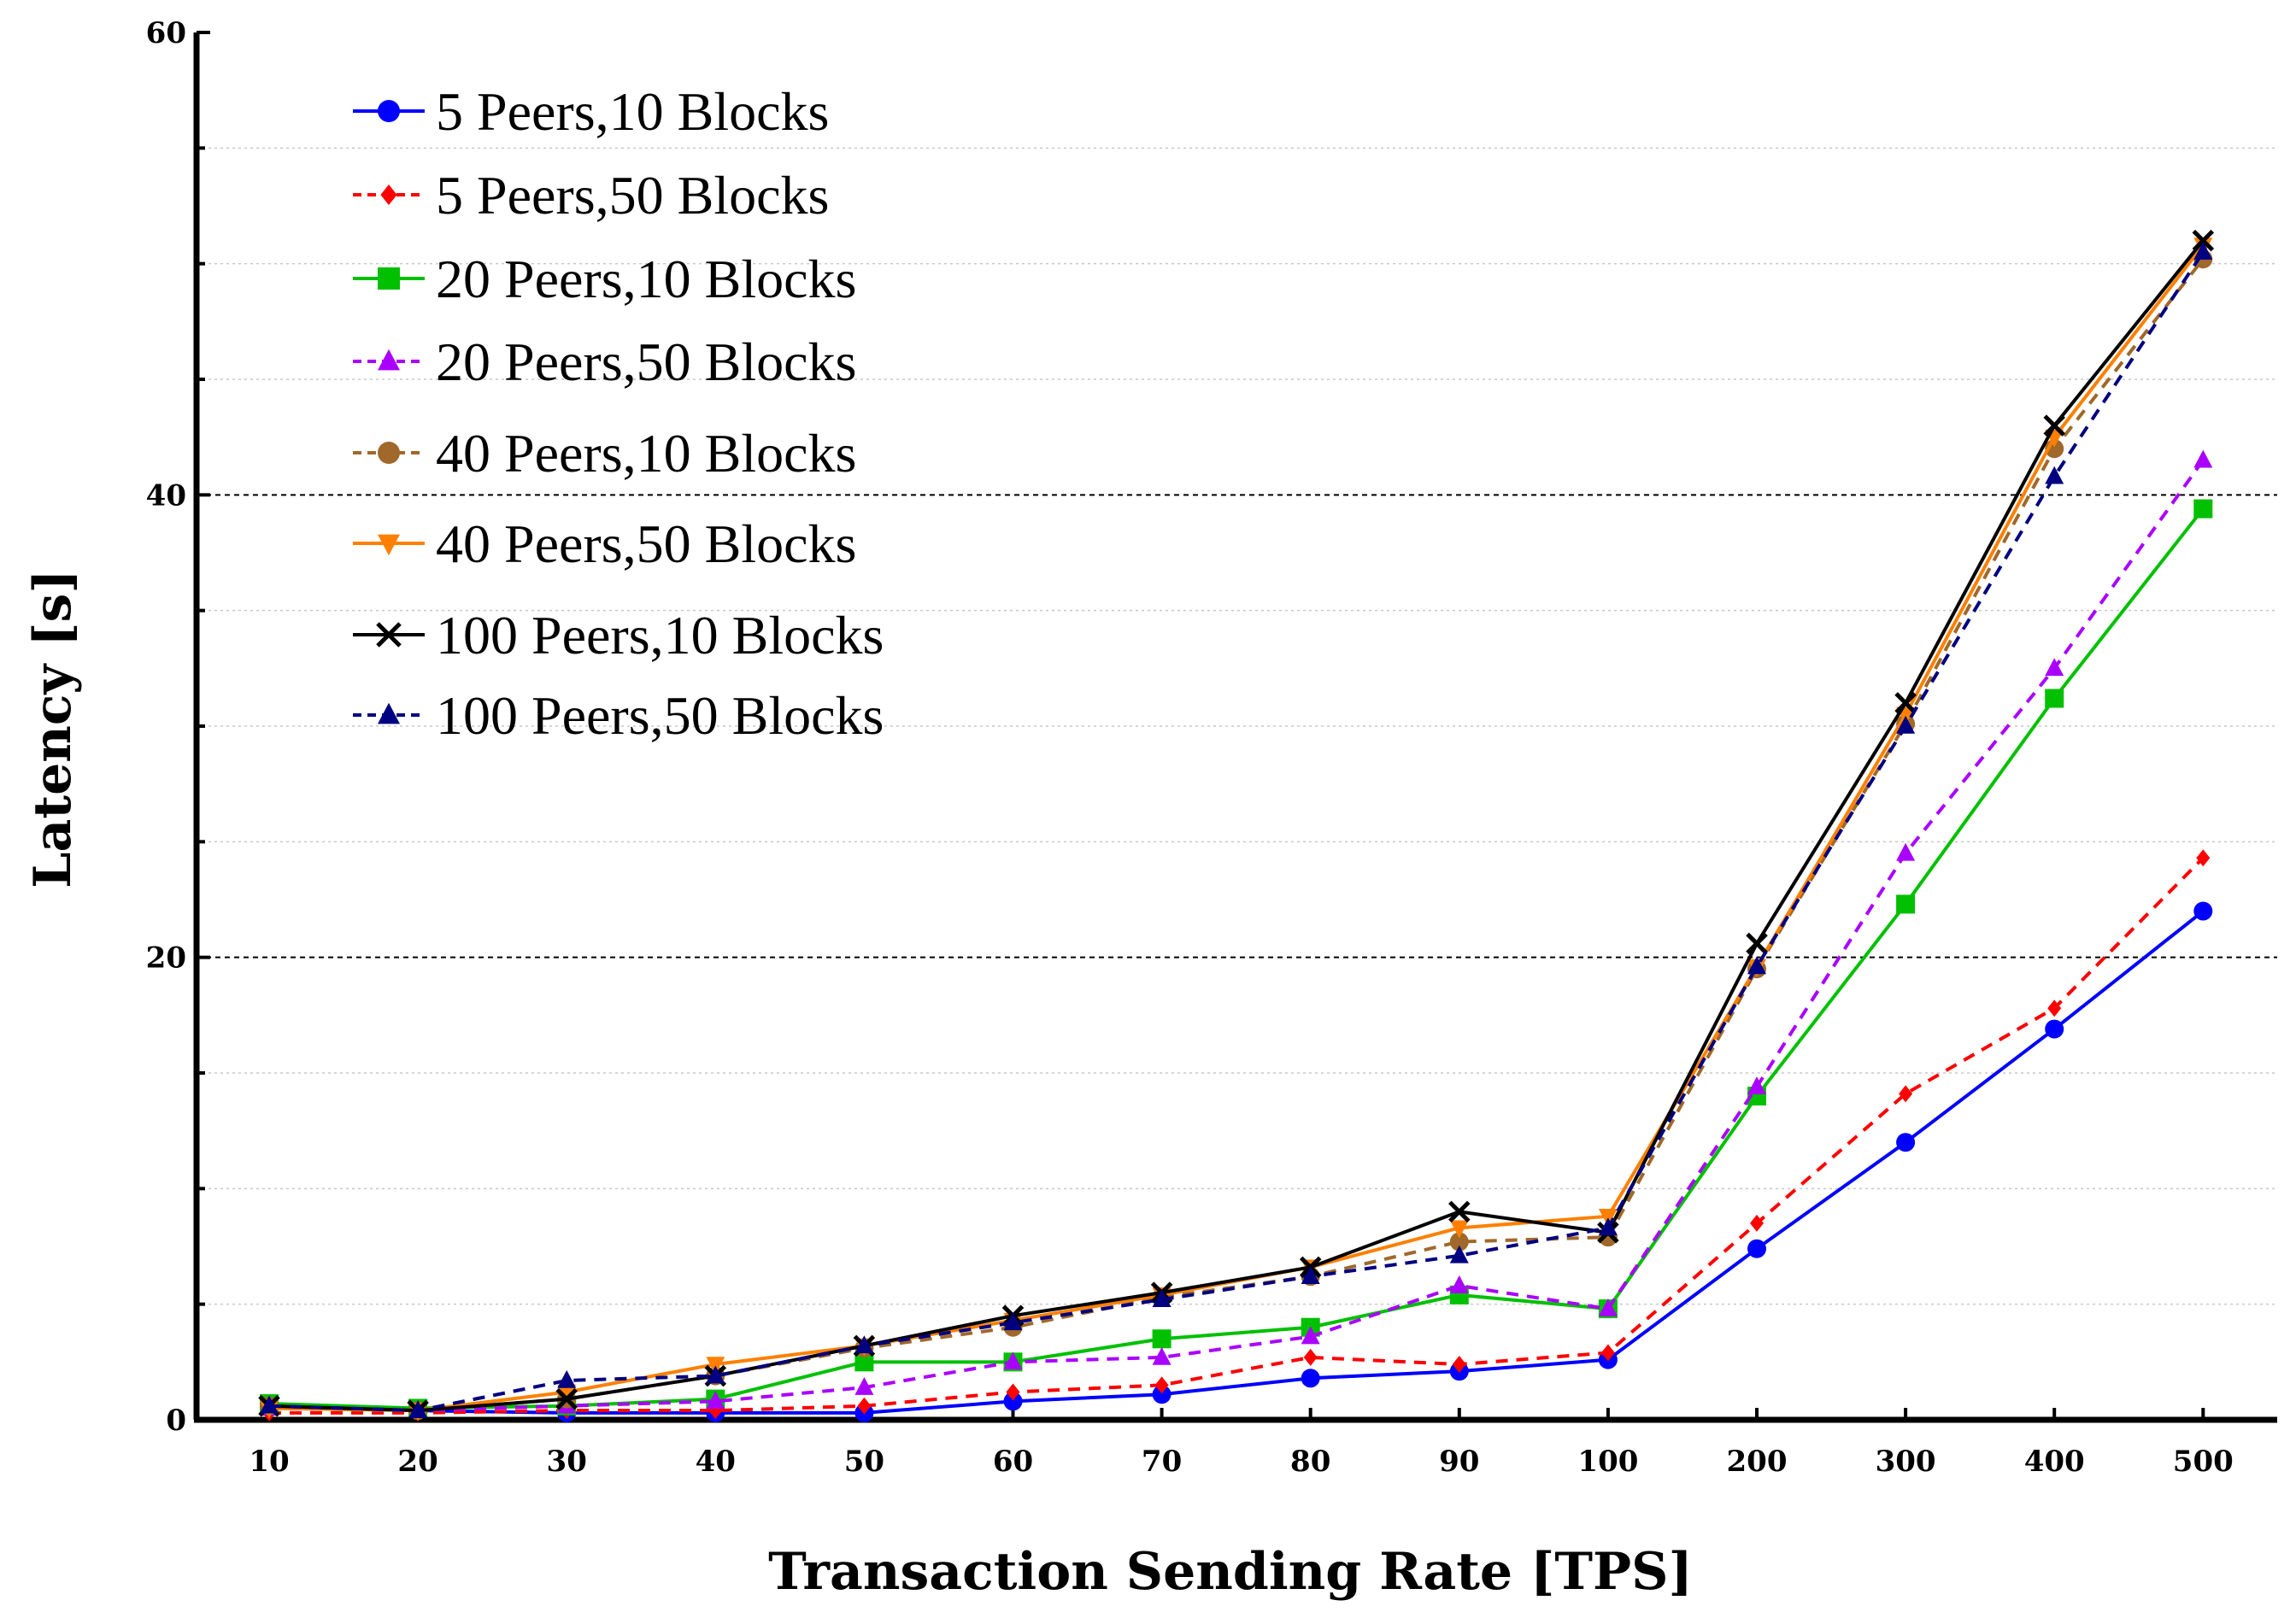 The height and width of the screenshot is (1618, 2296). What do you see at coordinates (166, 958) in the screenshot?
I see `y-tick-label: 20` at bounding box center [166, 958].